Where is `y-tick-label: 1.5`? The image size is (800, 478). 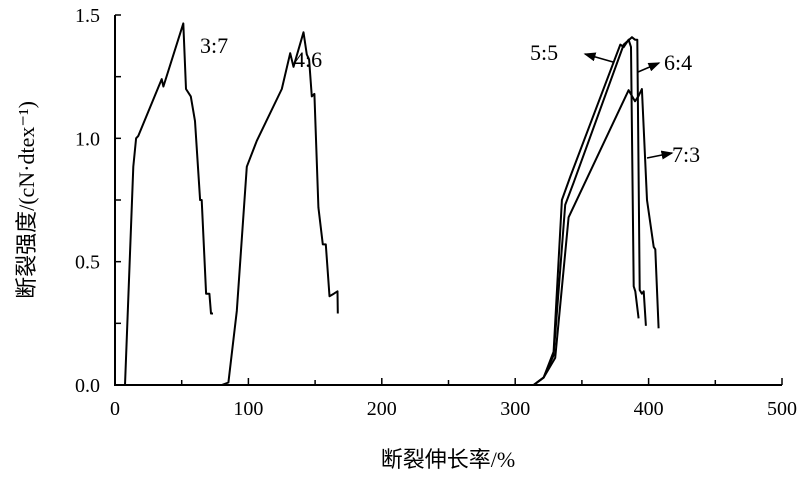
y-tick-label: 1.5 is located at coordinates (87, 16).